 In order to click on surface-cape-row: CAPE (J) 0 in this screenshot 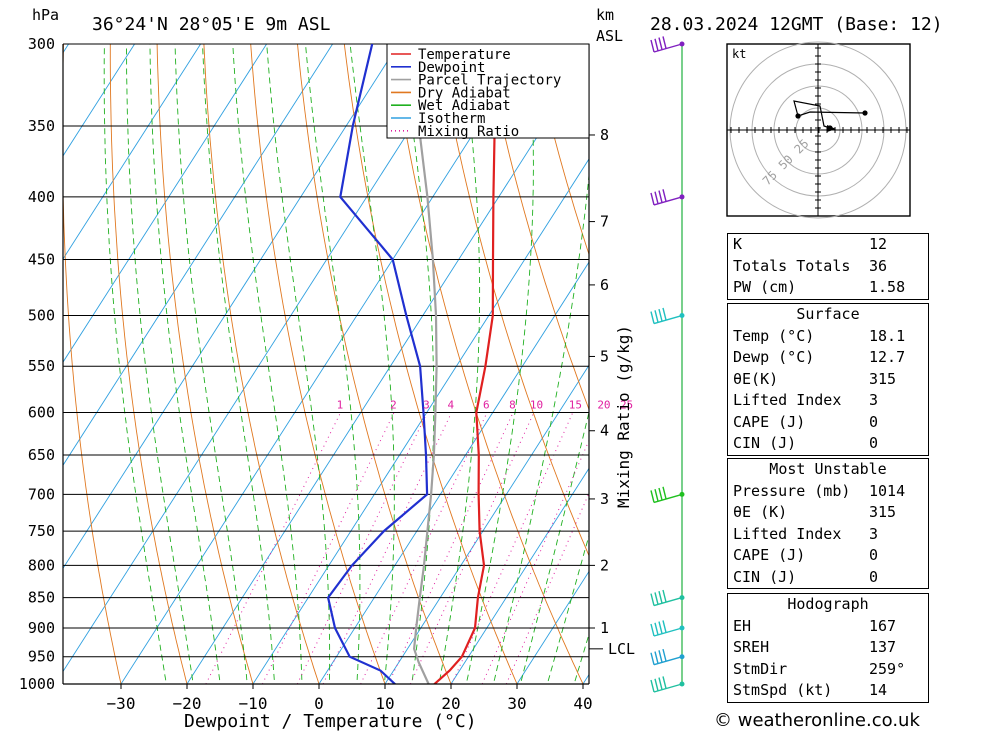, I will do `click(806, 421)`.